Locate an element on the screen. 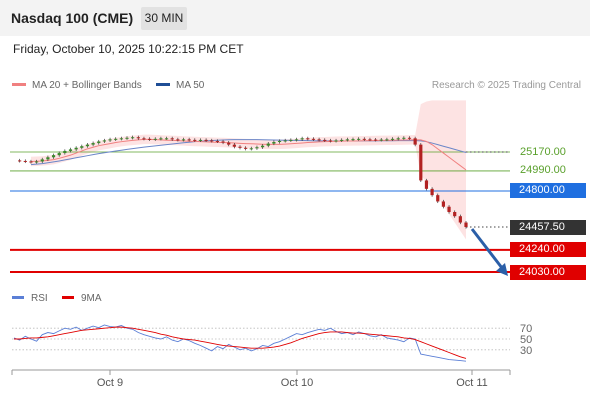  legend-item-ma50: MA 50 is located at coordinates (180, 85).